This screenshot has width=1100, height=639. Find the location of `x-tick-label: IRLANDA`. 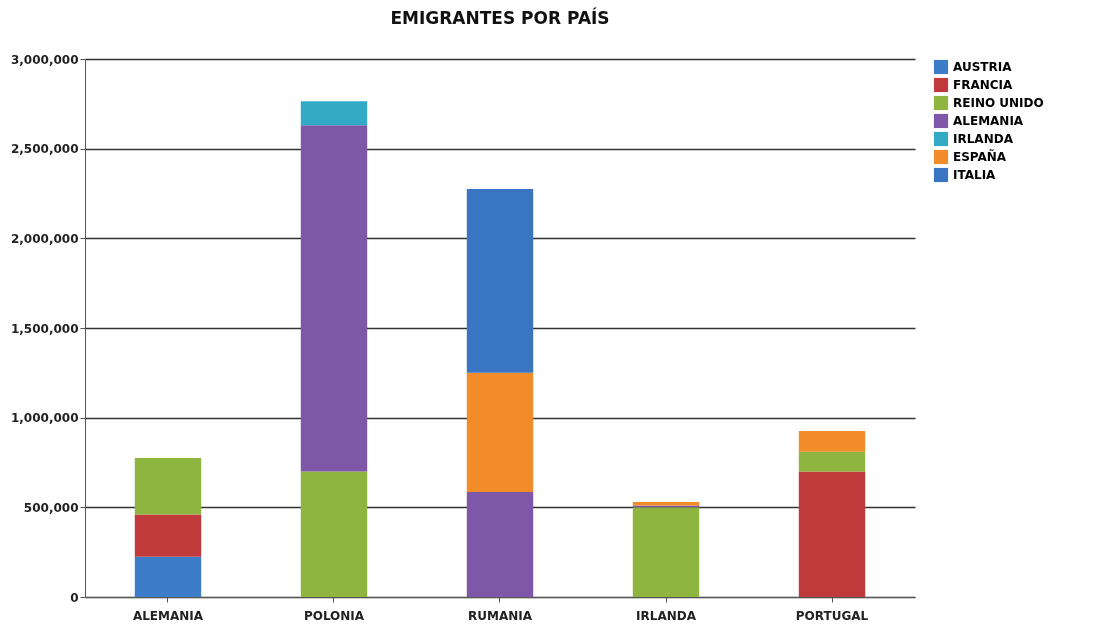

x-tick-label: IRLANDA is located at coordinates (666, 615).